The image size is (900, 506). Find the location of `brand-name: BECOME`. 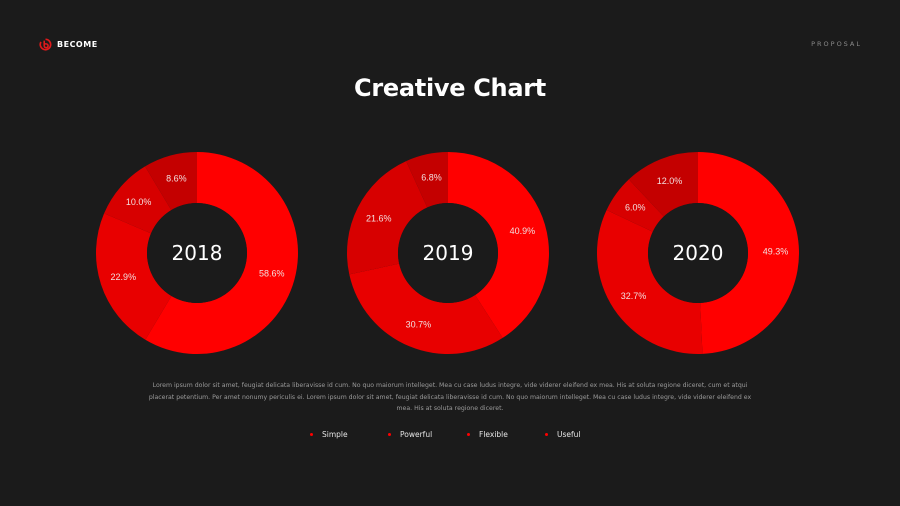

brand-name: BECOME is located at coordinates (77, 44).